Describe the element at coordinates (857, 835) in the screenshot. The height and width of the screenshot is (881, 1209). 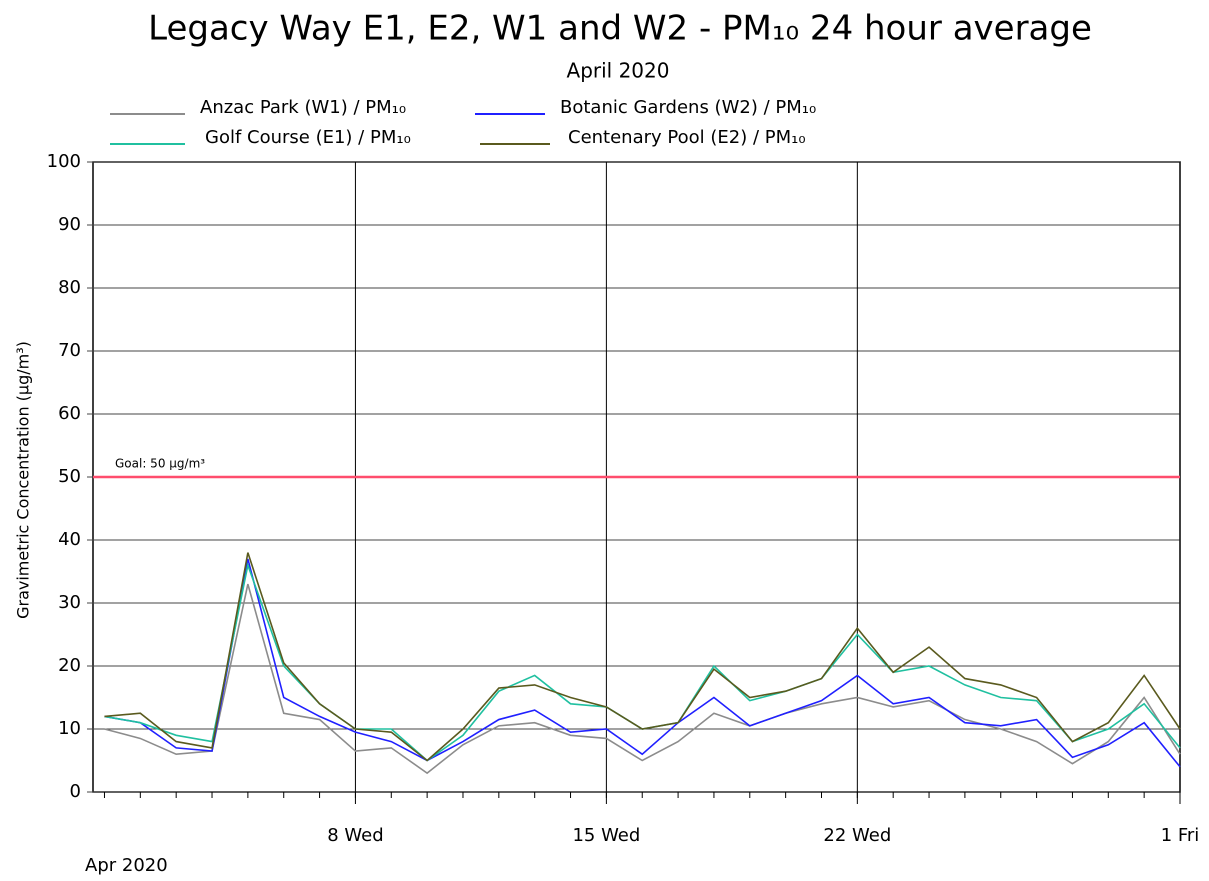
I see `x-tick-label: 22 Wed` at that location.